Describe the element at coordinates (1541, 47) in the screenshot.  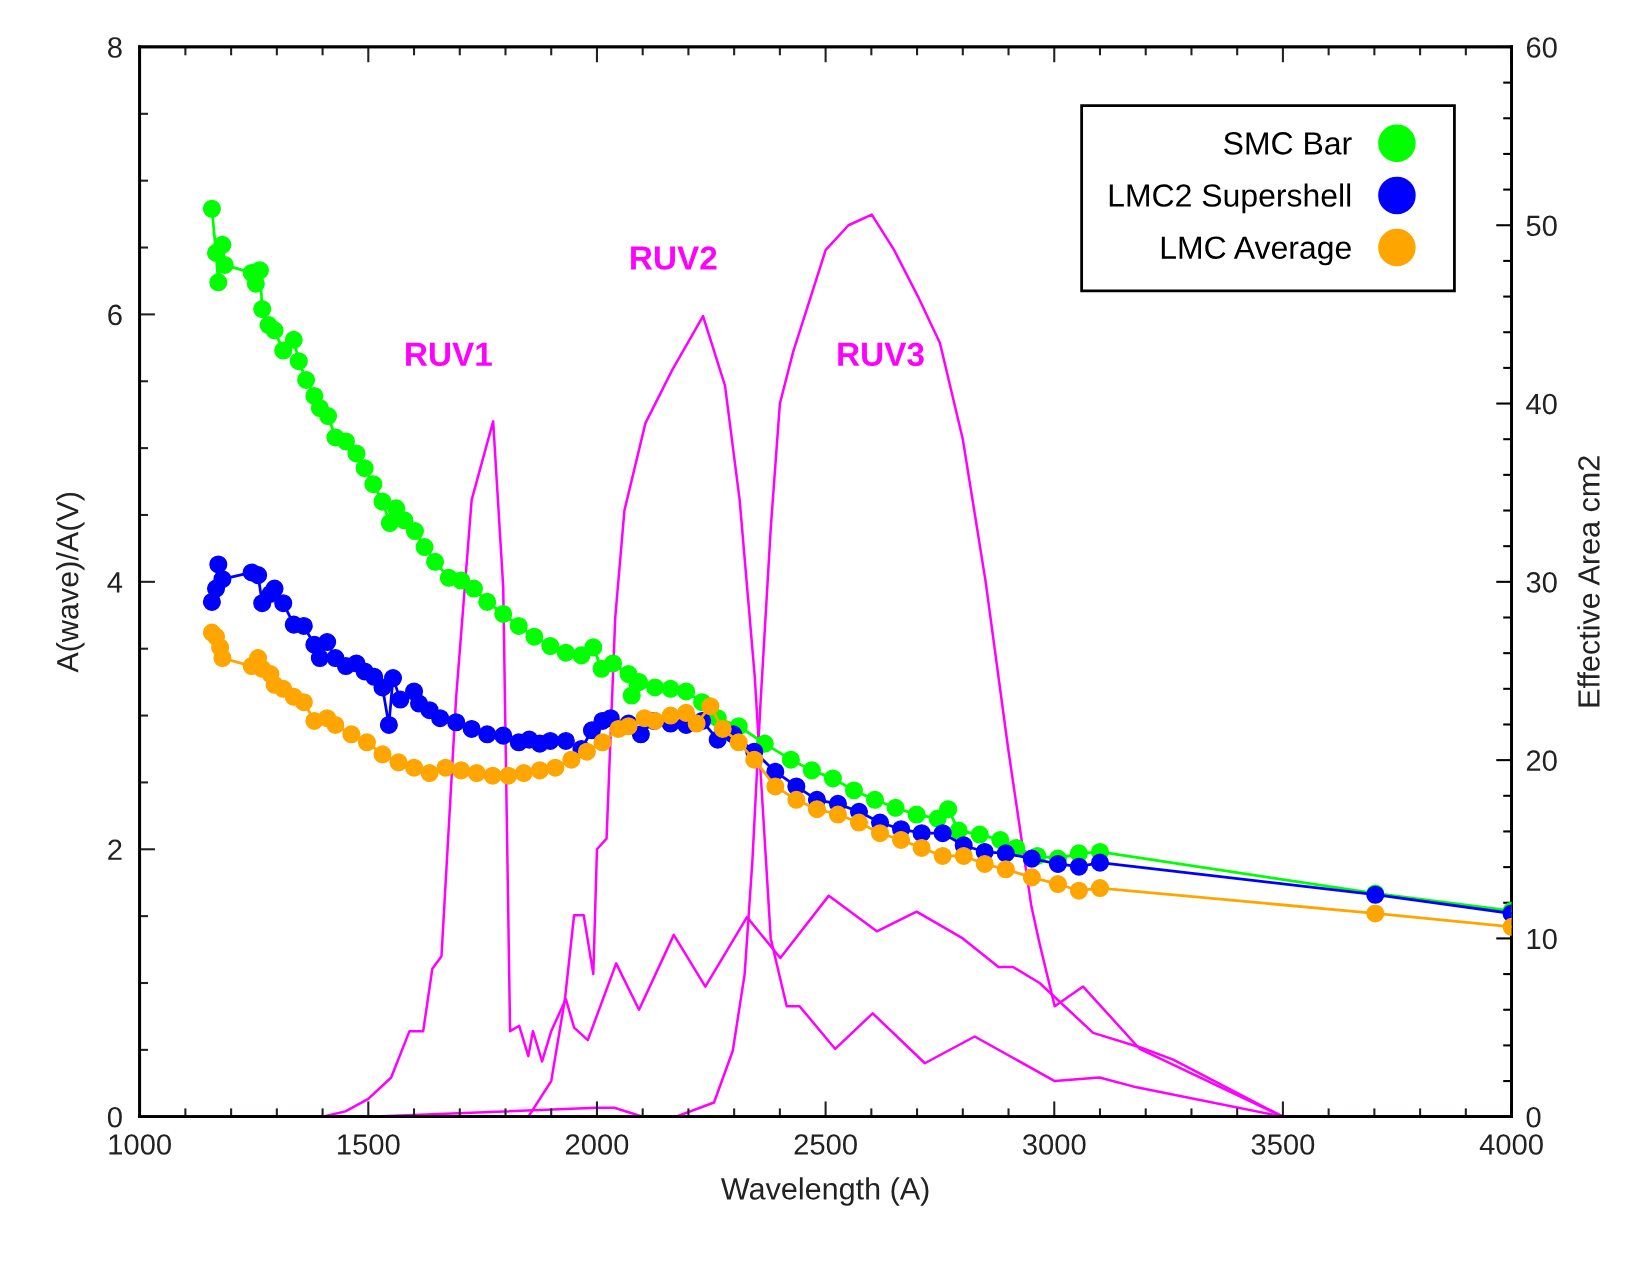
I see `y2-tick-label: 60` at that location.